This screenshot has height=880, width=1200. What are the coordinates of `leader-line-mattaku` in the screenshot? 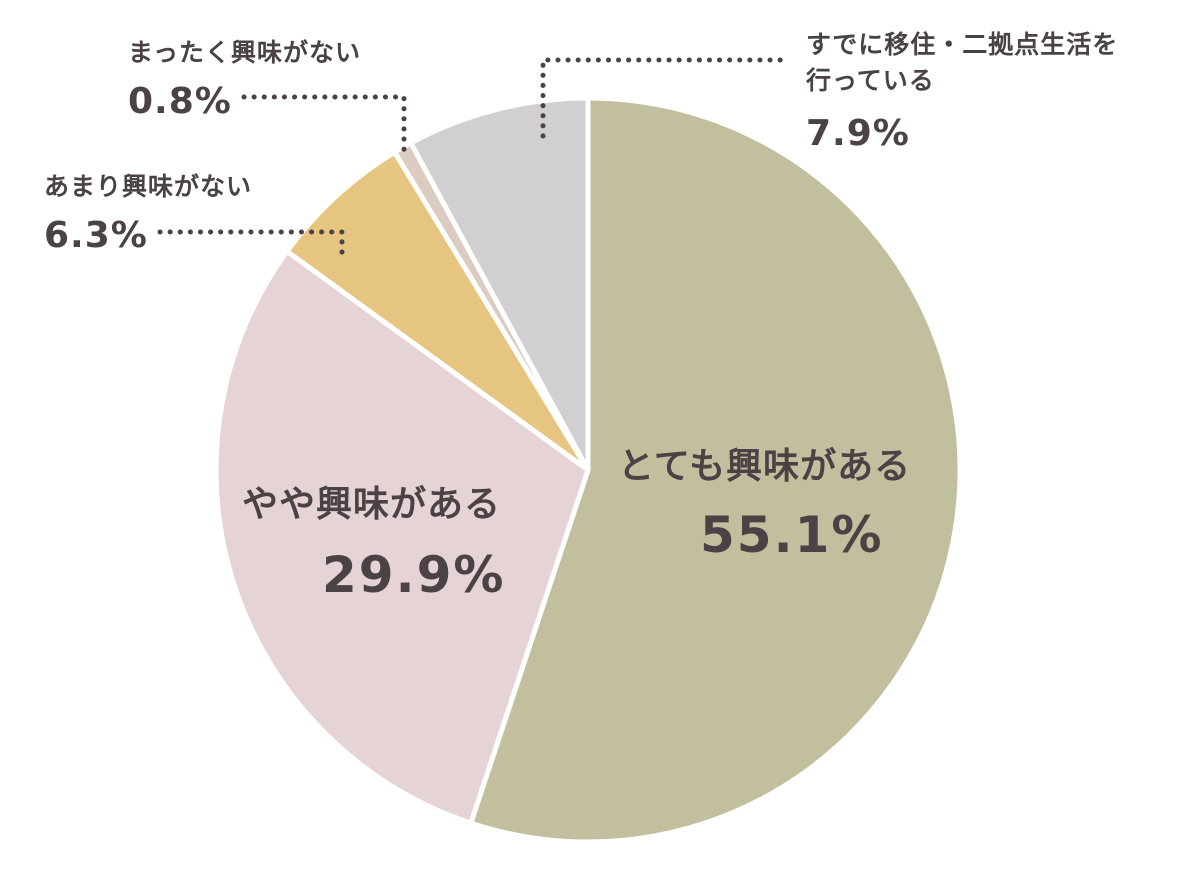 It's located at (324, 127).